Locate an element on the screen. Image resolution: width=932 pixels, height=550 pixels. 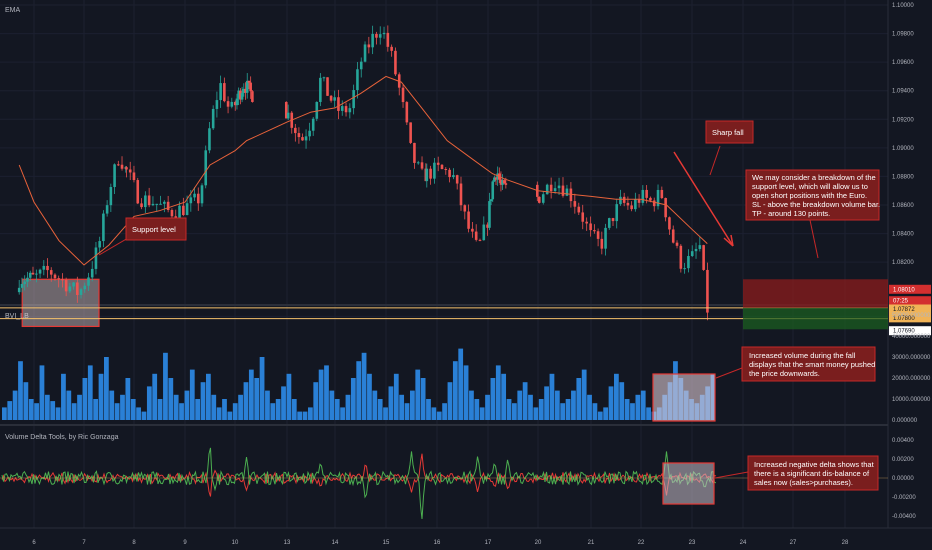
price-tick-label: 1.08800 is located at coordinates (903, 177).